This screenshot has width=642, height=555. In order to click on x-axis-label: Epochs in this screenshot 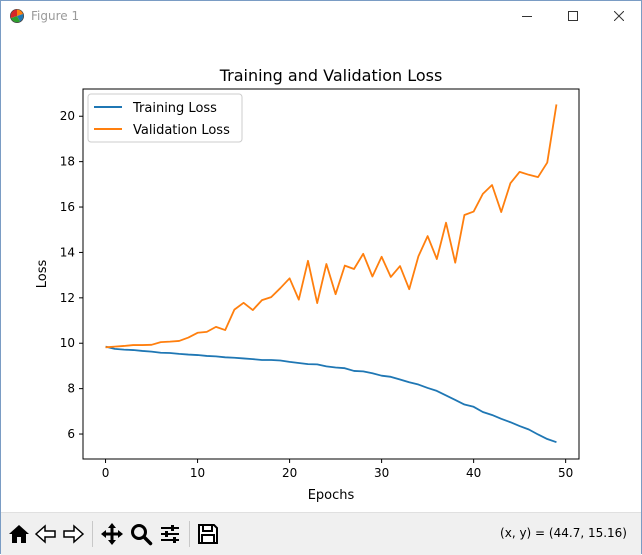, I will do `click(331, 495)`.